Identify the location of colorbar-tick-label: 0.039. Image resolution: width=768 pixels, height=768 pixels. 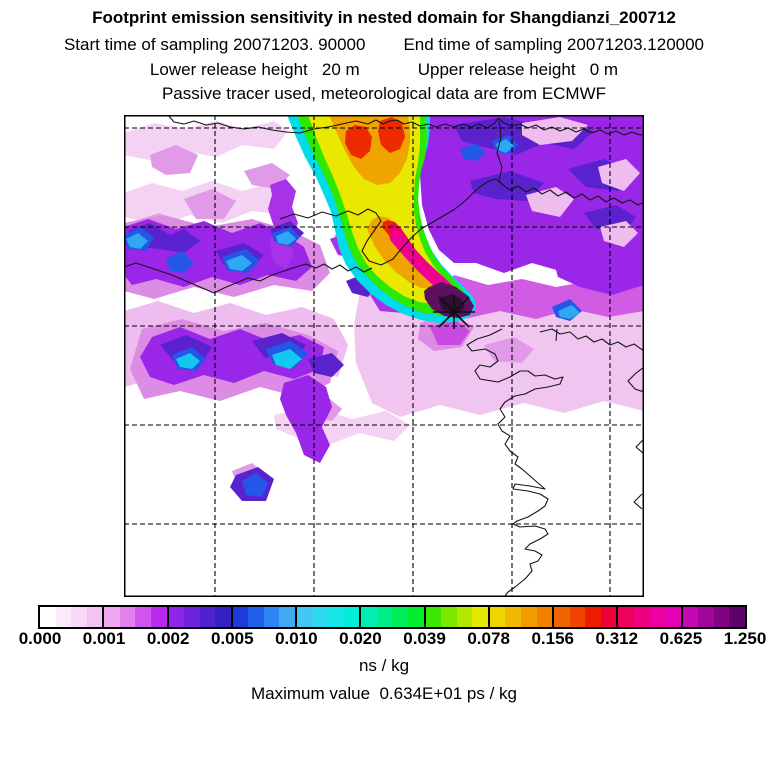
(424, 638).